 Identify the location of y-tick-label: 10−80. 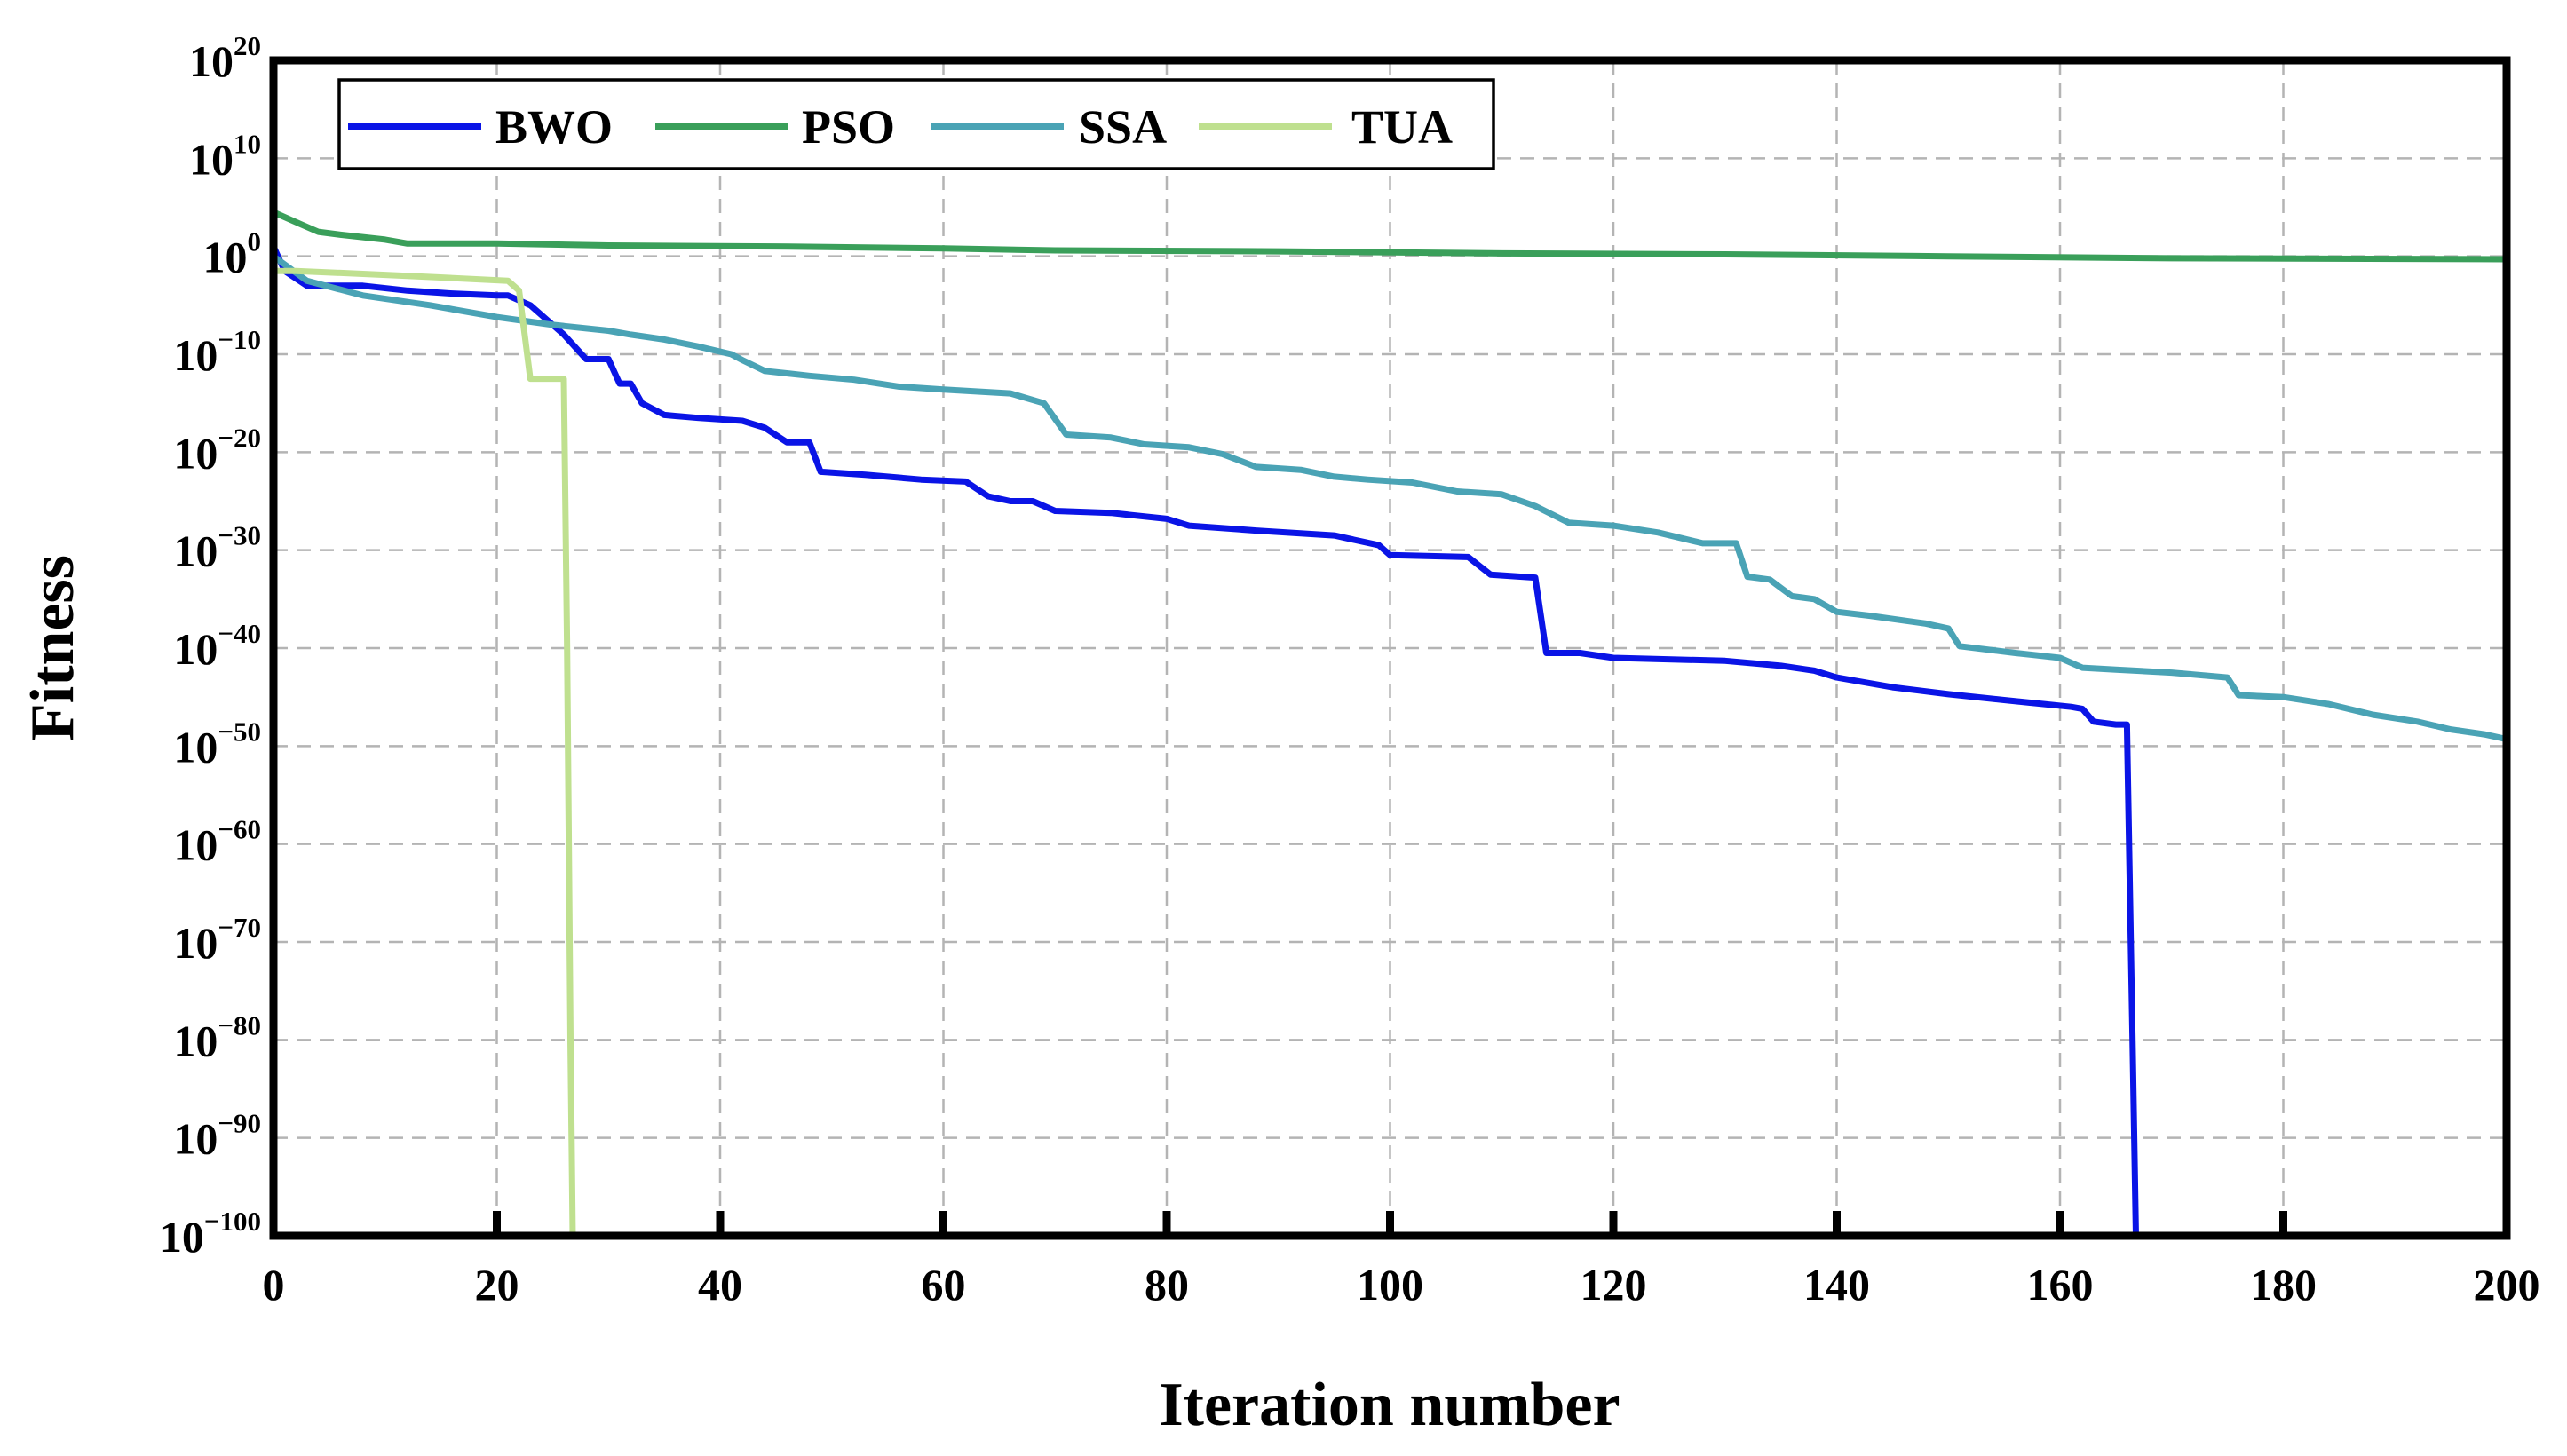
(217, 1037).